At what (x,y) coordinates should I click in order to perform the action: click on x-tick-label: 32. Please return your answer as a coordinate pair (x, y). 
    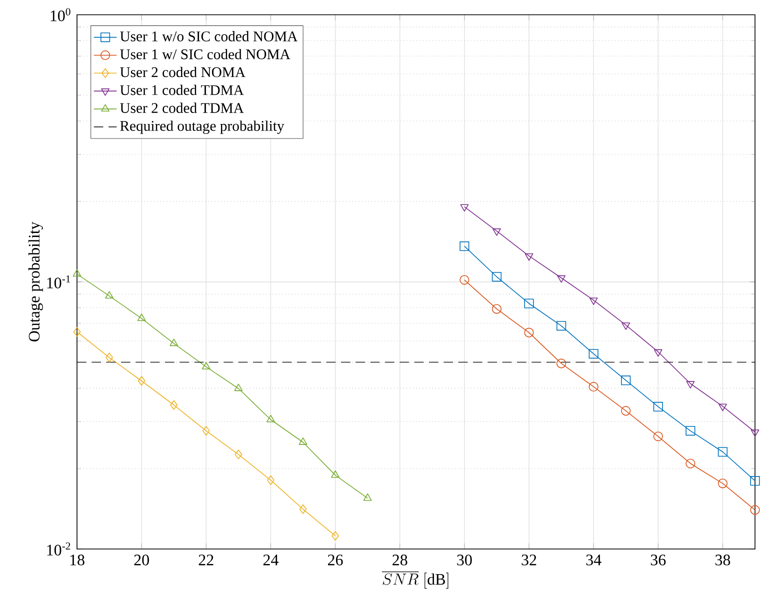
    Looking at the image, I should click on (529, 560).